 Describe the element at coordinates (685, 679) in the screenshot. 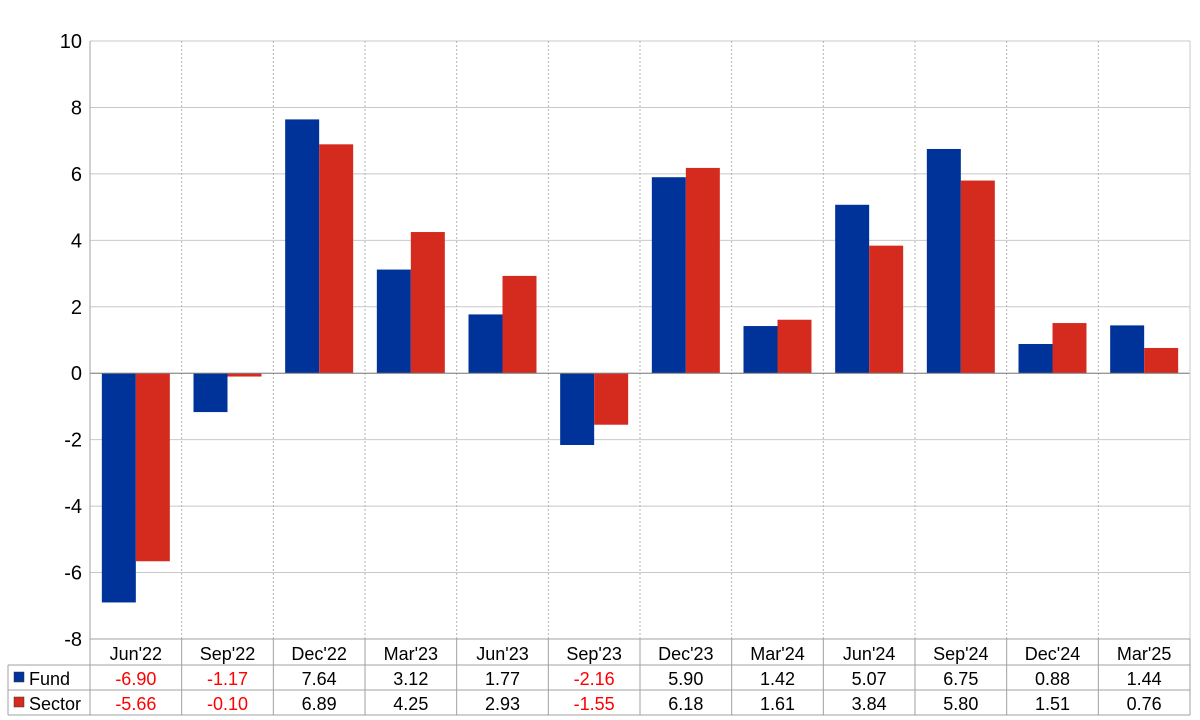

I see `data-value-fund: 5.90` at that location.